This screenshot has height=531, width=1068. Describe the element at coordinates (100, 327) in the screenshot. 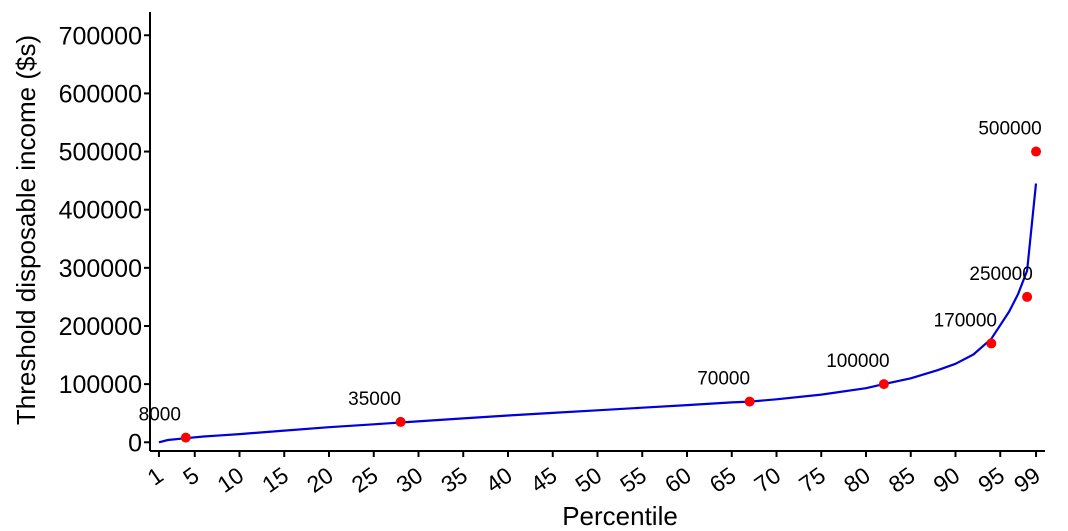

I see `y-tick-label: 200000` at that location.